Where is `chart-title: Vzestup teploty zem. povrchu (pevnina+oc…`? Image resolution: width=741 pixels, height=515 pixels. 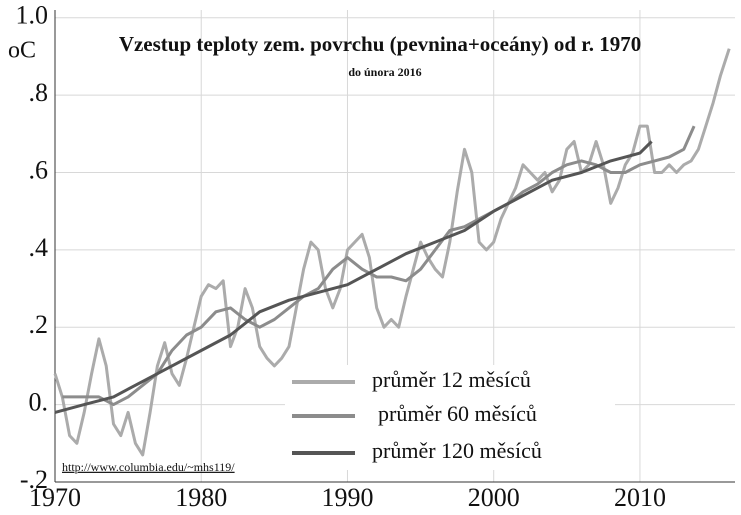
chart-title: Vzestup teploty zem. povrchu (pevnina+oc… is located at coordinates (380, 44).